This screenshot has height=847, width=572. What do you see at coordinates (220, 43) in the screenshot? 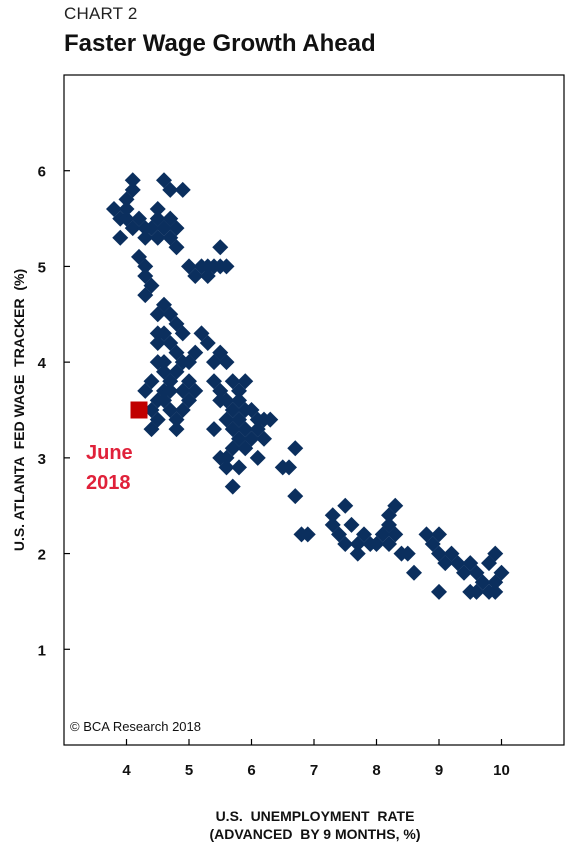
I see `chart-title: Faster Wage Growth Ahead` at bounding box center [220, 43].